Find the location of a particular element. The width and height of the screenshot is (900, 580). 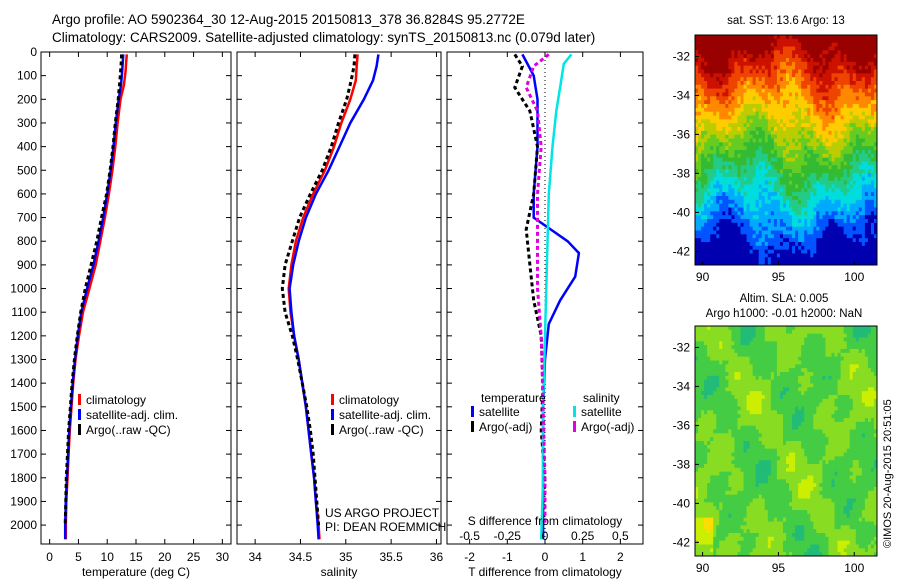

x-tick-label: 5 is located at coordinates (78, 557).